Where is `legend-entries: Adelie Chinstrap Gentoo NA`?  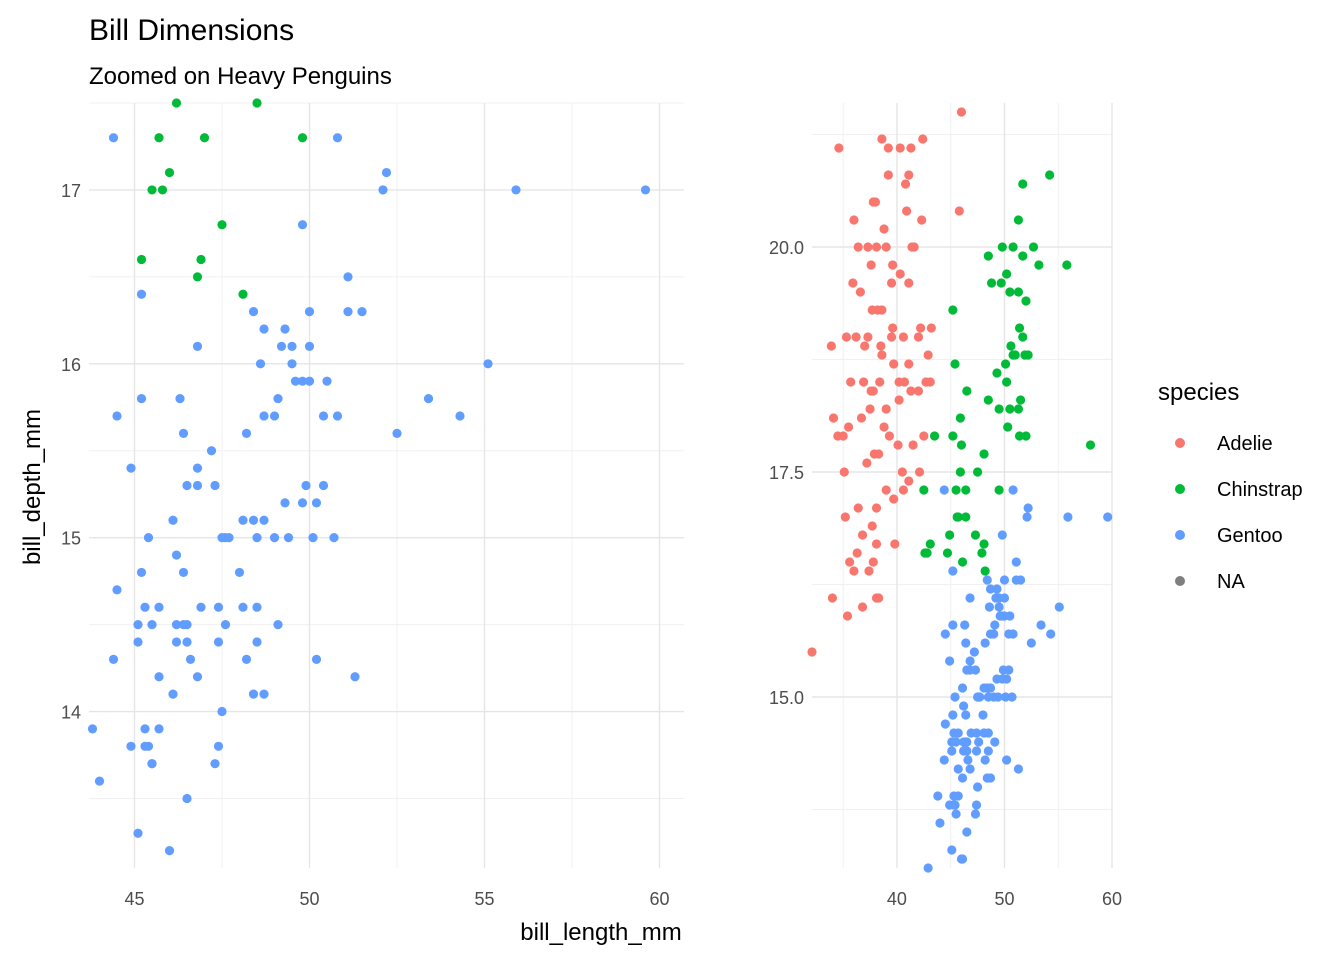
legend-entries: Adelie Chinstrap Gentoo NA is located at coordinates (1239, 513).